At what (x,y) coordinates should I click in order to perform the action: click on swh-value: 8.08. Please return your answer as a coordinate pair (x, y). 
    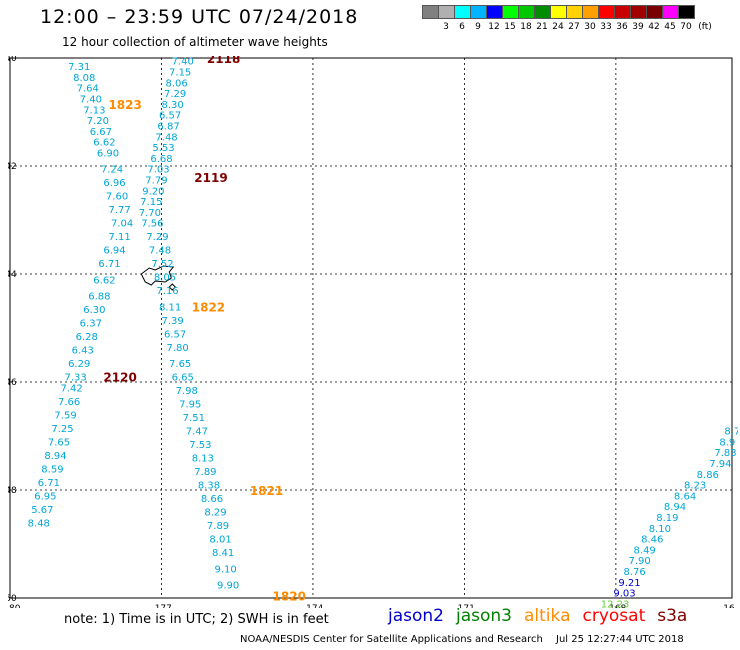
    Looking at the image, I should click on (84, 78).